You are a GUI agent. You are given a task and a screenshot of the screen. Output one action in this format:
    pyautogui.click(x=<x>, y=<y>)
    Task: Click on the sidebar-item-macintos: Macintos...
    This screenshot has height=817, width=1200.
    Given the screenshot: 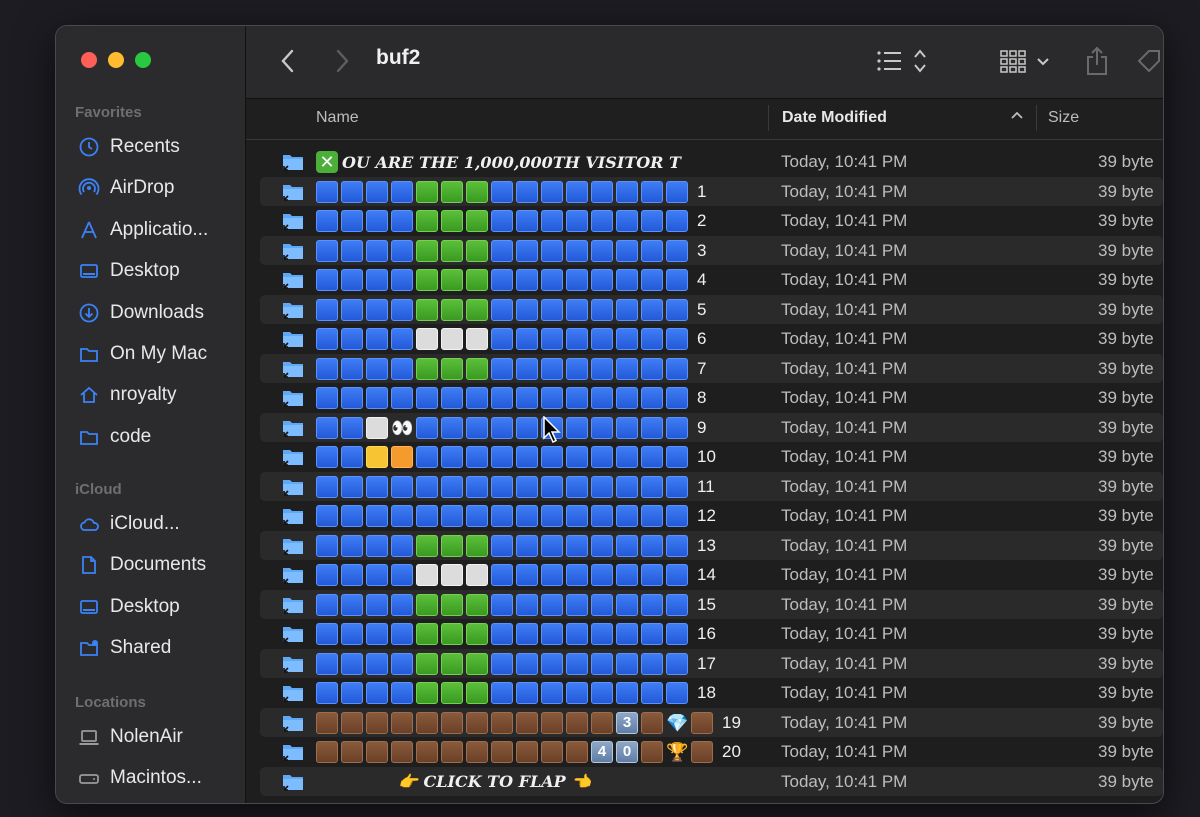 What is the action you would take?
    pyautogui.click(x=140, y=778)
    